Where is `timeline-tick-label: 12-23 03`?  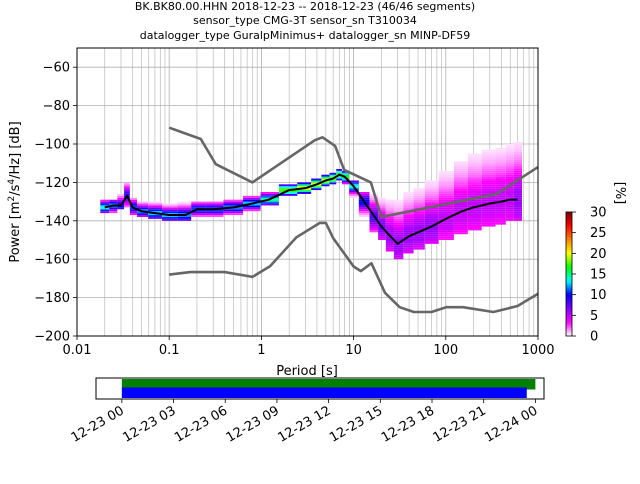
timeline-tick-label: 12-23 03 is located at coordinates (149, 424).